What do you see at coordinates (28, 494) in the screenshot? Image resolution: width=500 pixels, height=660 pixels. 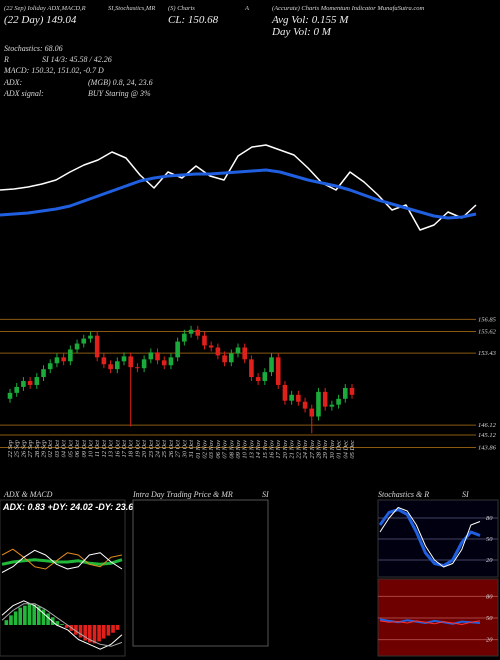 I see `panel-title: ADX & MACD` at bounding box center [28, 494].